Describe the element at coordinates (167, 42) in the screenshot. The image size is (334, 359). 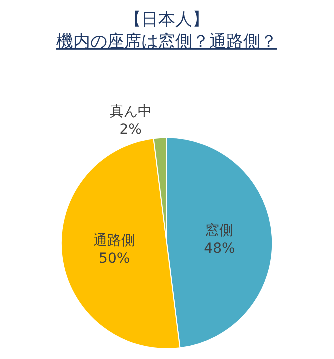
I see `chart-subtitle: 機内の座席は窓側？通路側？` at that location.